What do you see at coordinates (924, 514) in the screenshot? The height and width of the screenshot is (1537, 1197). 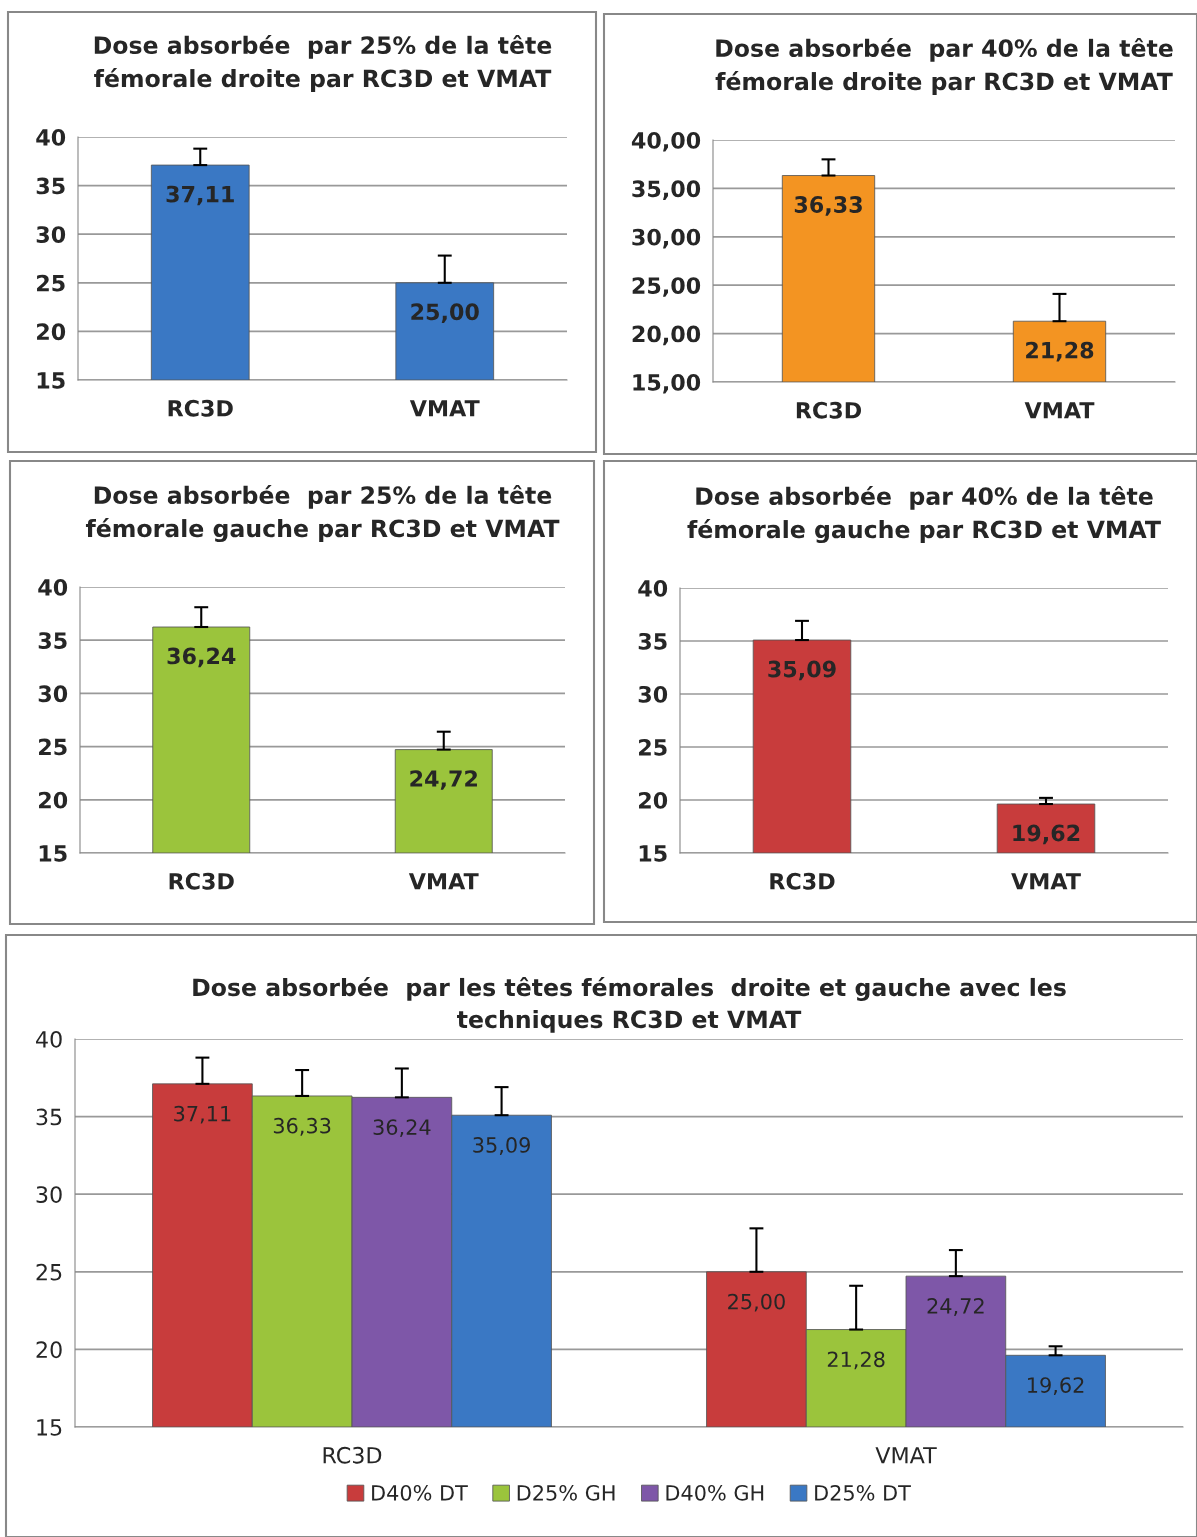 I see `chart-title: Dose absorbée par 40% de la tête fémorale gauche par RC3D et VMAT` at bounding box center [924, 514].